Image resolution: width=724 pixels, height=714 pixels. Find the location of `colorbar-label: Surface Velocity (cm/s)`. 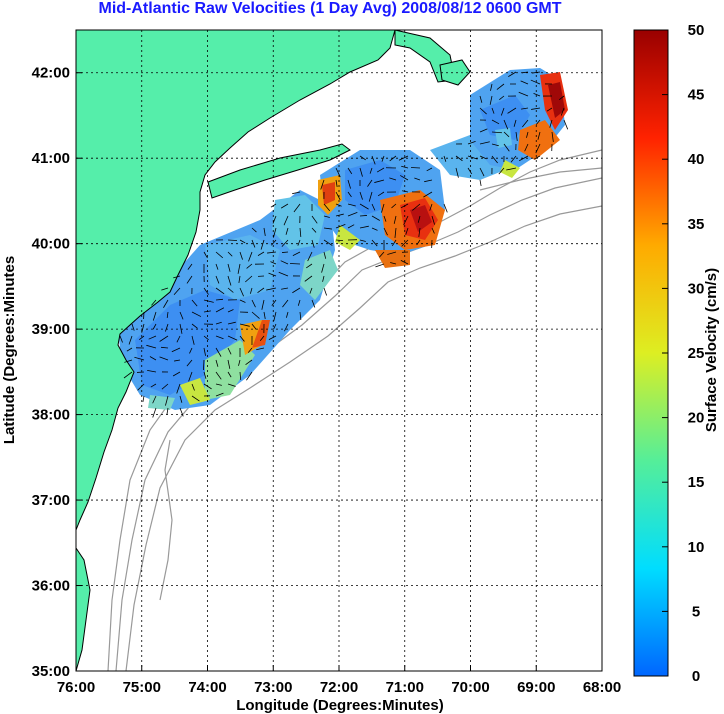

colorbar-label: Surface Velocity (cm/s) is located at coordinates (711, 350).